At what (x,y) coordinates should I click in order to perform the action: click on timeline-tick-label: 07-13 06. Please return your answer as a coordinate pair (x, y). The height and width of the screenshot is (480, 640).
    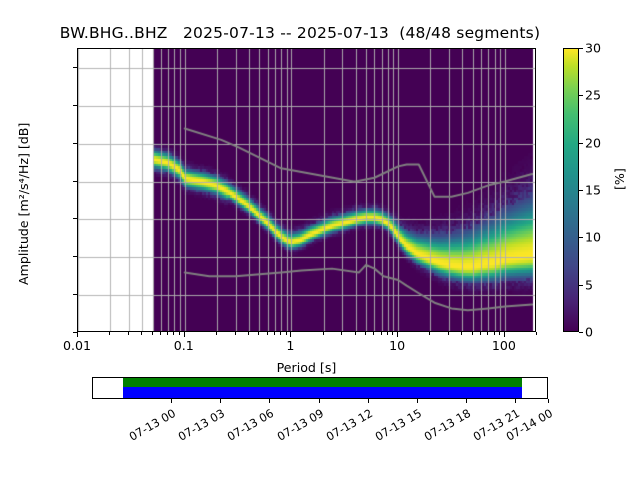
    Looking at the image, I should click on (251, 425).